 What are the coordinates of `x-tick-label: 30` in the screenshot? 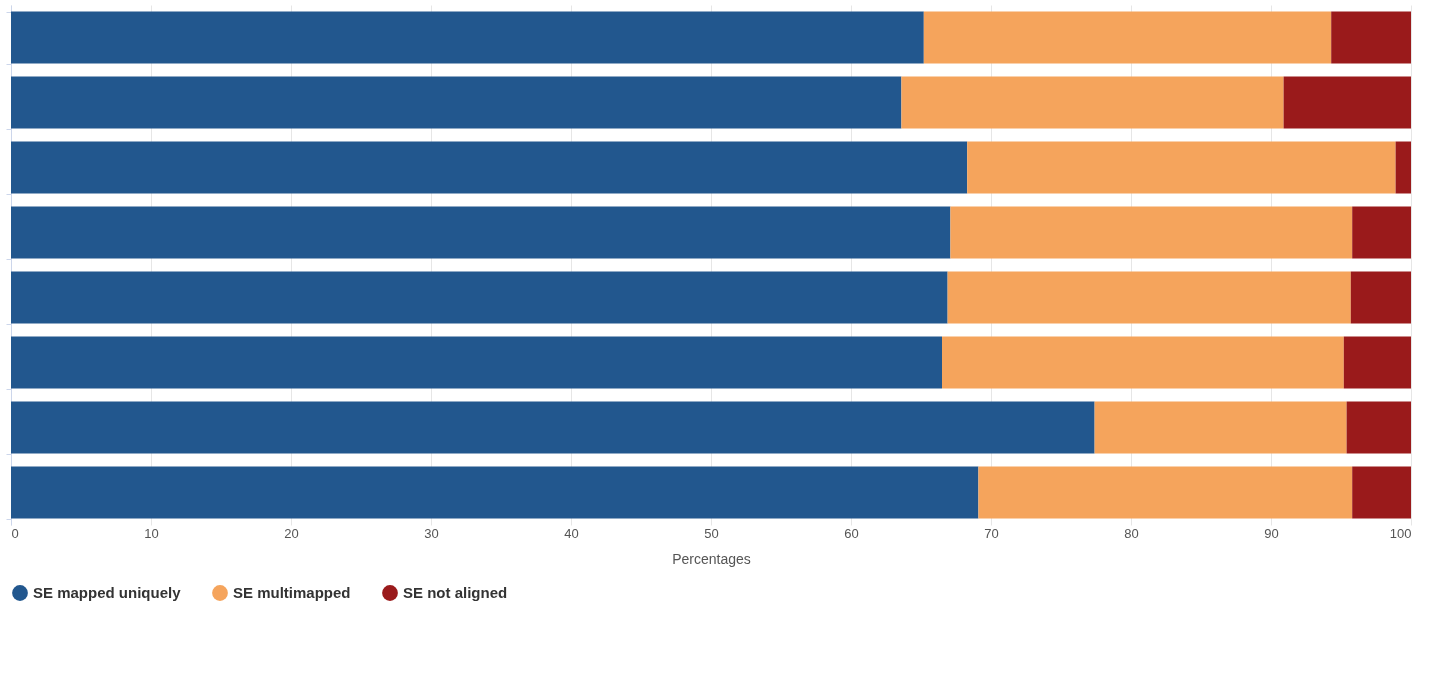 It's located at (431, 533).